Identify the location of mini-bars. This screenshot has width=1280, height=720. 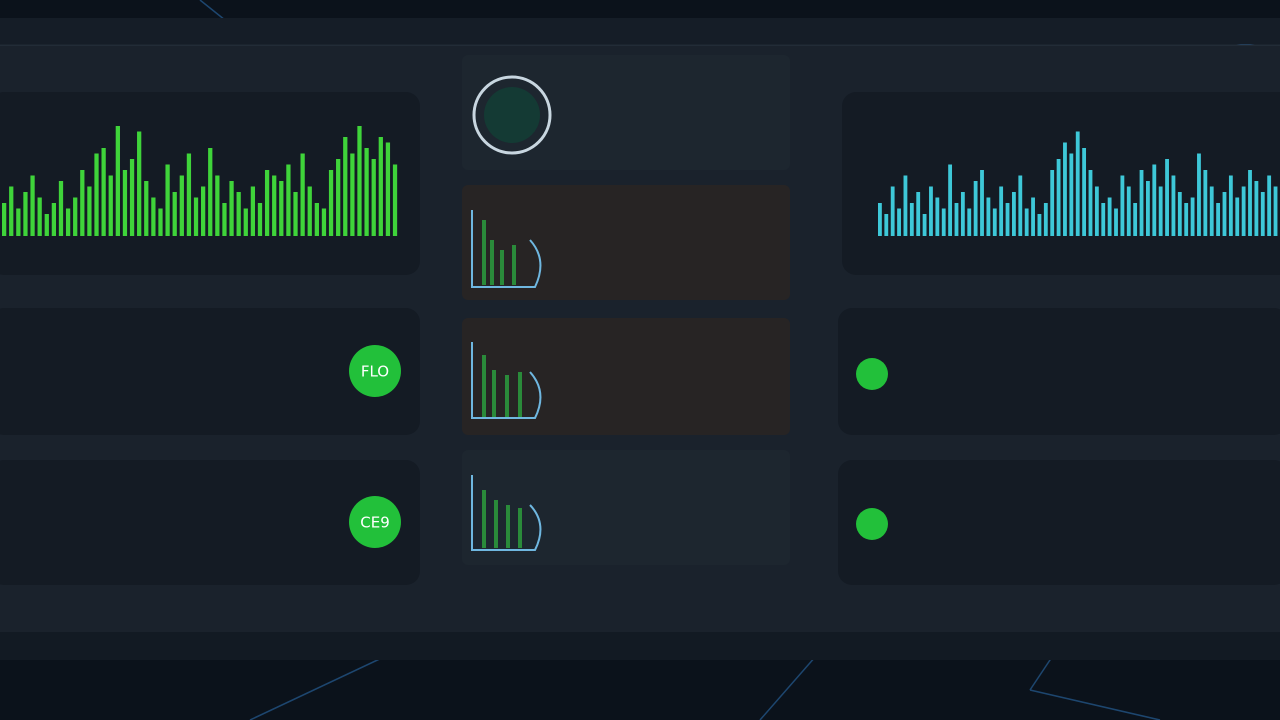
(502, 384).